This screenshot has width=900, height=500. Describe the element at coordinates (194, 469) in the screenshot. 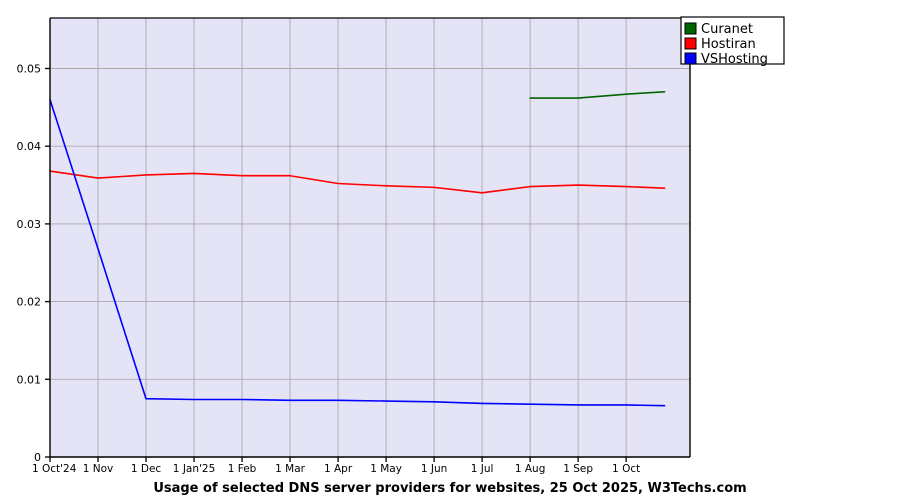

I see `x-axis-tick-label: 1 Jan'25` at that location.